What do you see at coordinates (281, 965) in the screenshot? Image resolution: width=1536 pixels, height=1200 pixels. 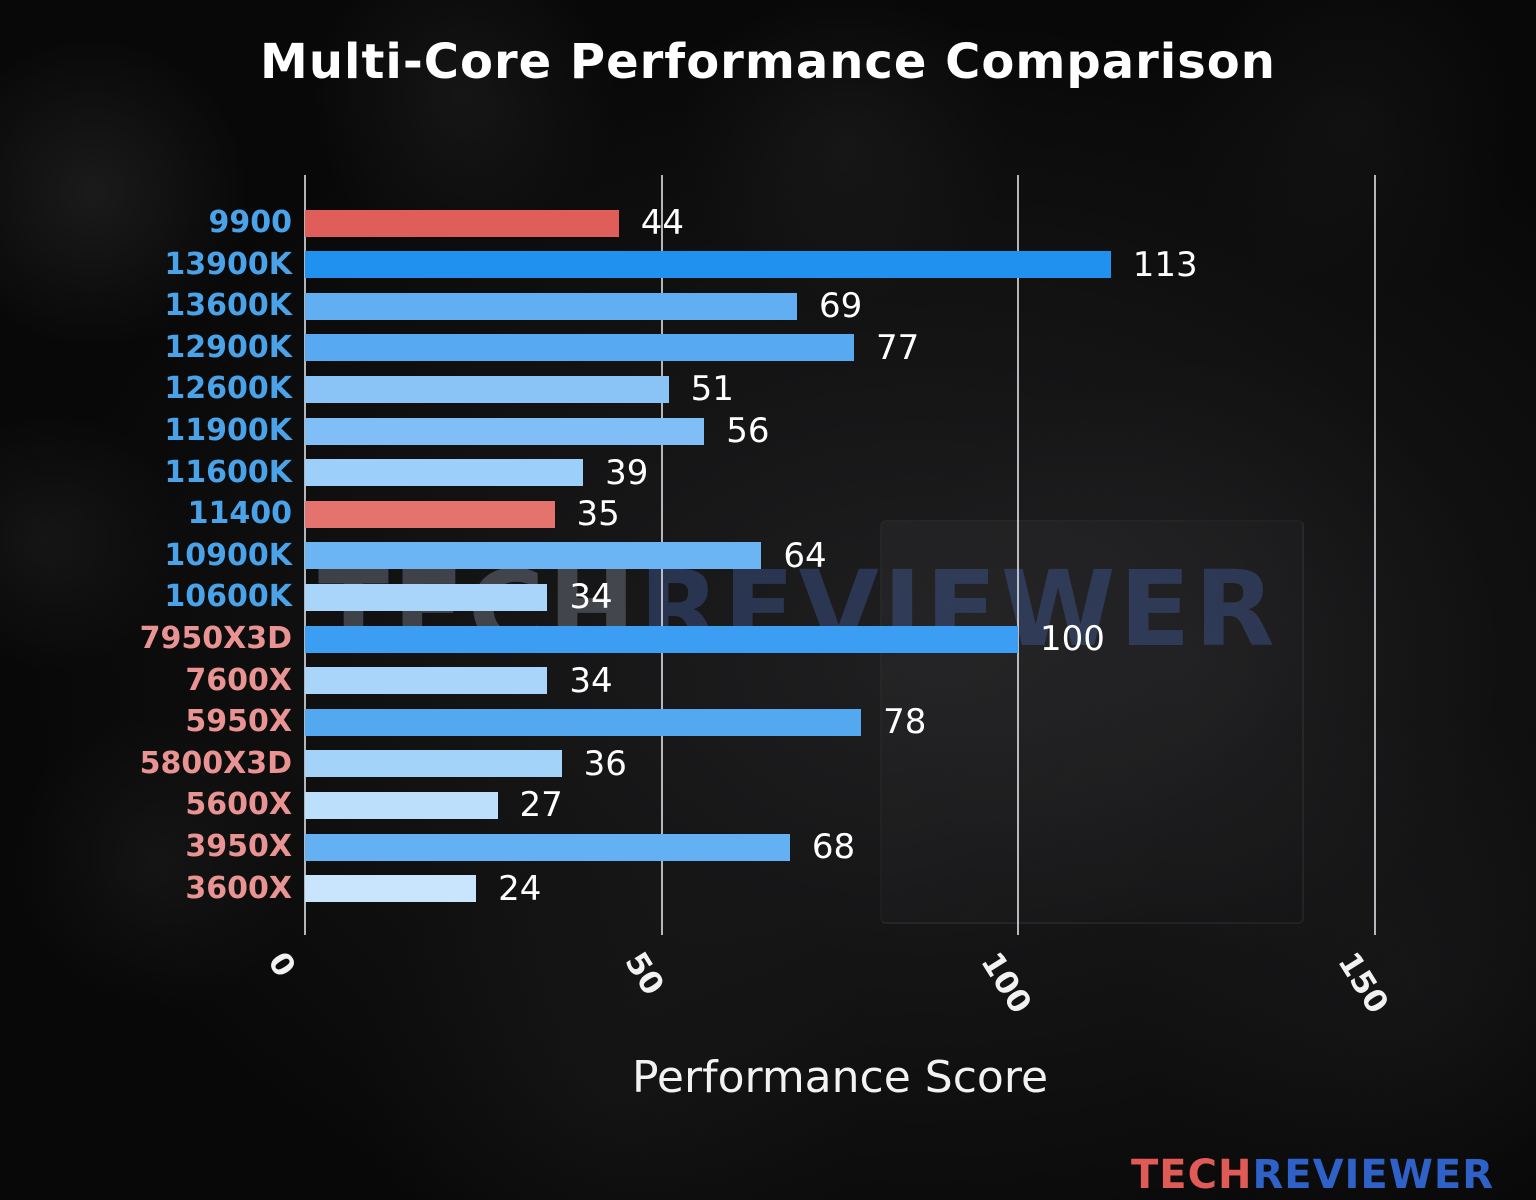 I see `x-tick-label: 0` at bounding box center [281, 965].